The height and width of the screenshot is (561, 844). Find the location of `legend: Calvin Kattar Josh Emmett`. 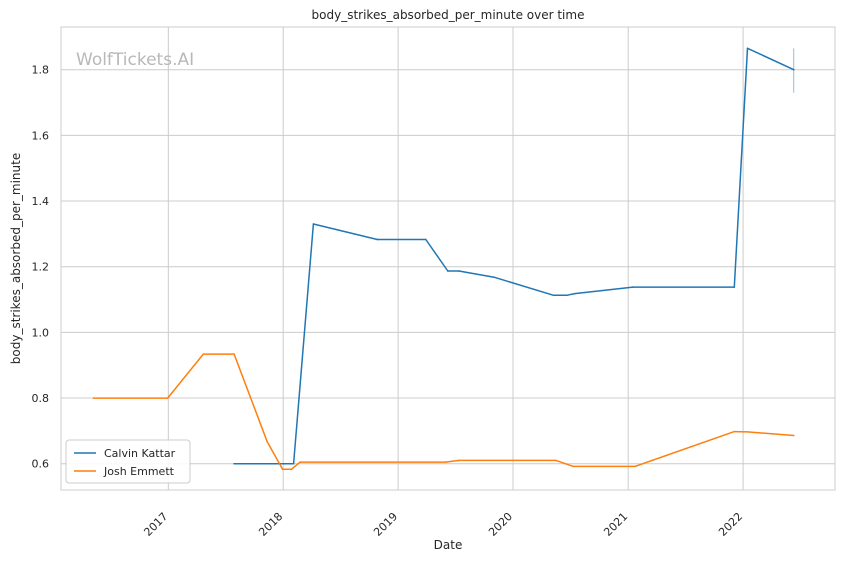

legend: Calvin Kattar Josh Emmett is located at coordinates (128, 461).